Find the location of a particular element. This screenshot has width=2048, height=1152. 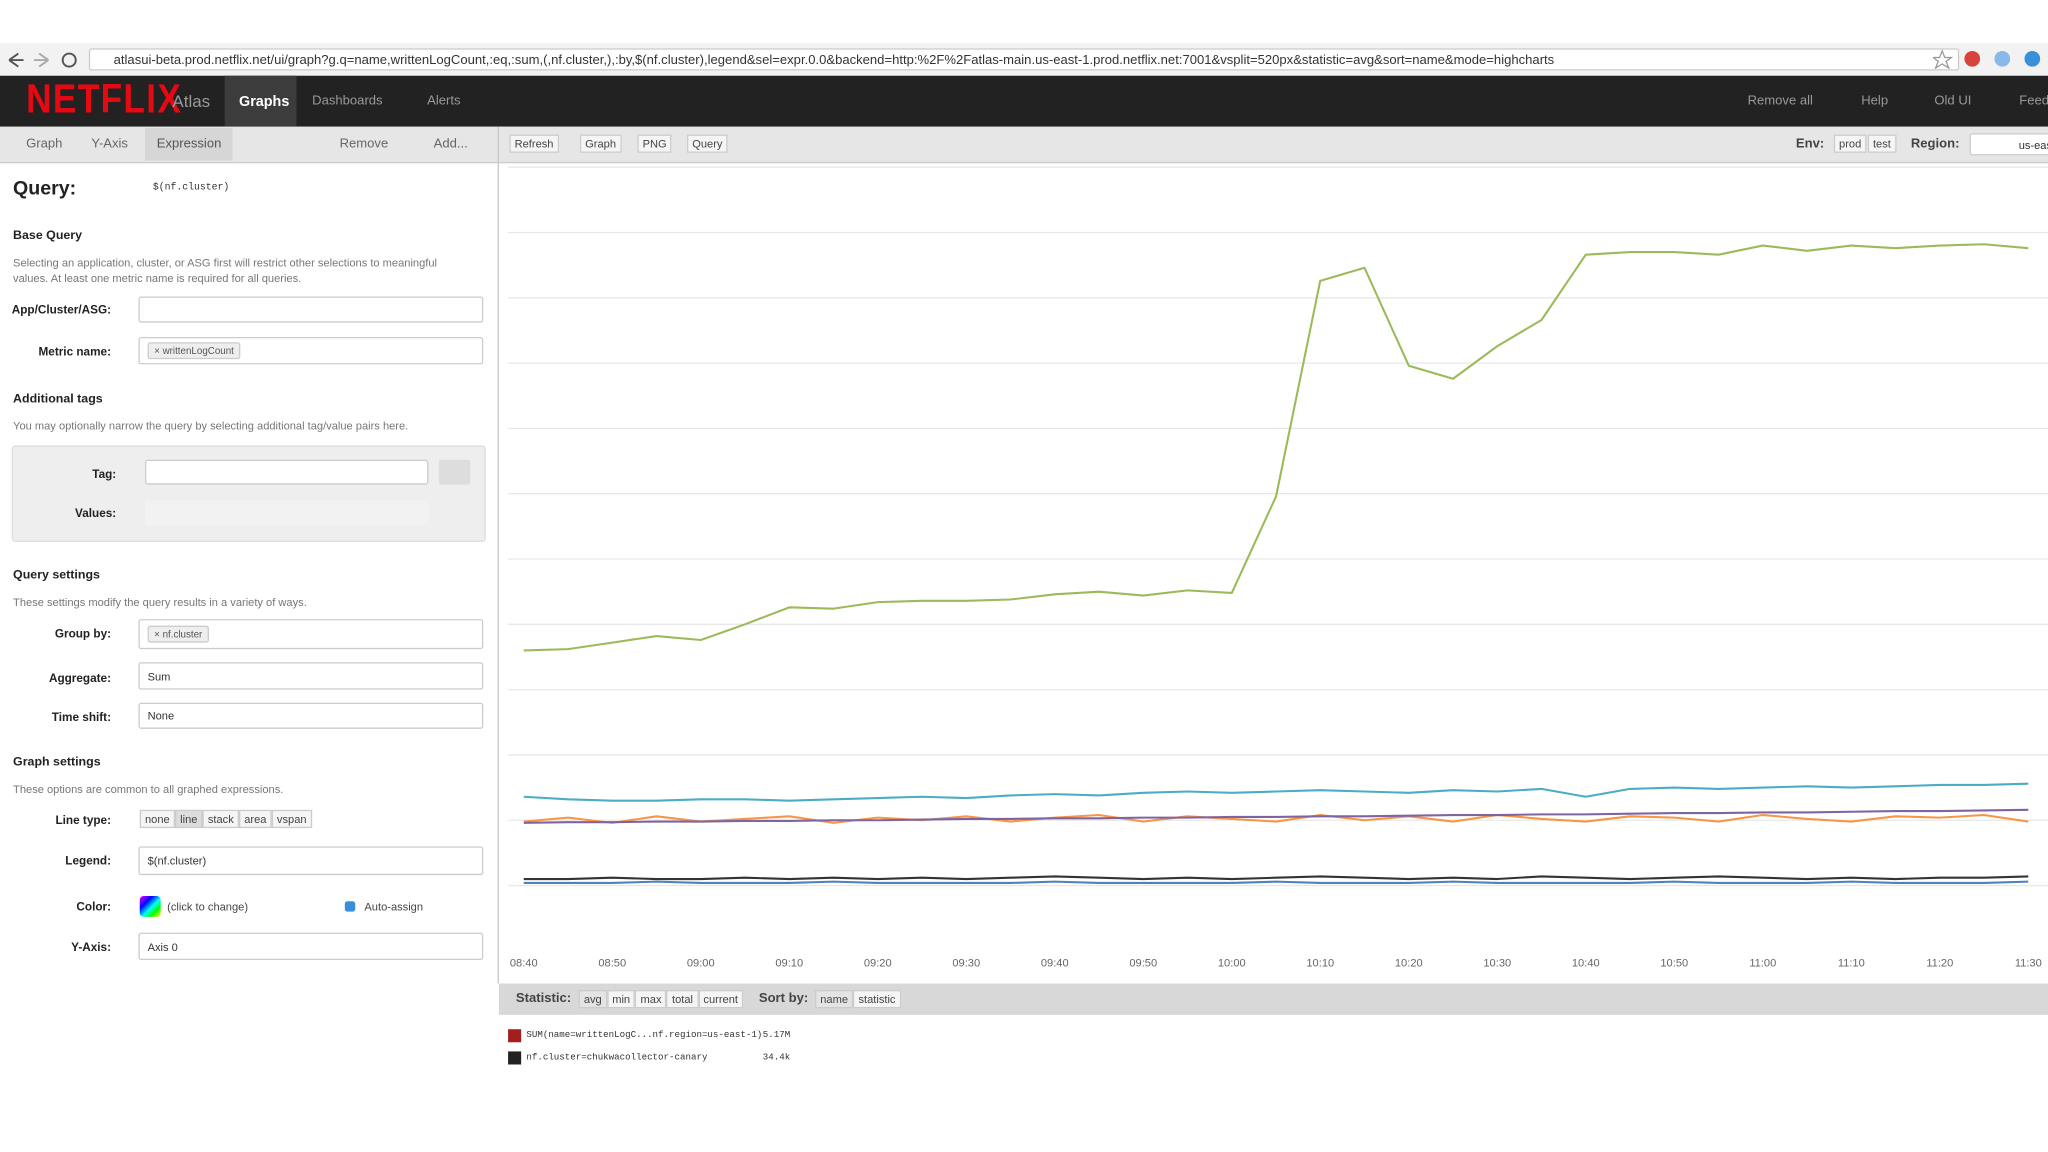

auto-label: Auto-assign is located at coordinates (394, 906).